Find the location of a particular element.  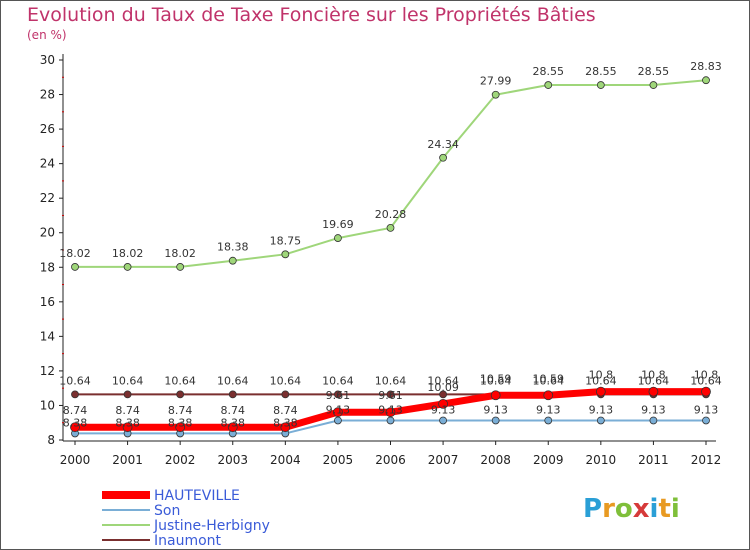

y-tick-label: 24 is located at coordinates (47, 164).